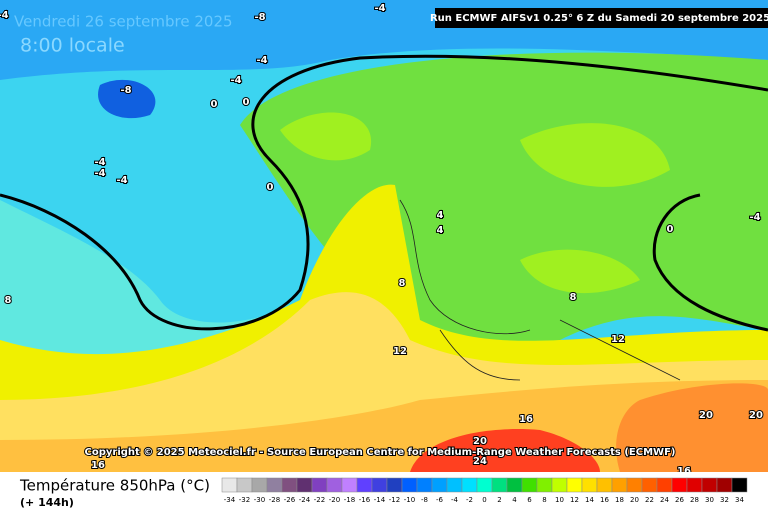  I want to click on field-darkblue, so click(127, 99).